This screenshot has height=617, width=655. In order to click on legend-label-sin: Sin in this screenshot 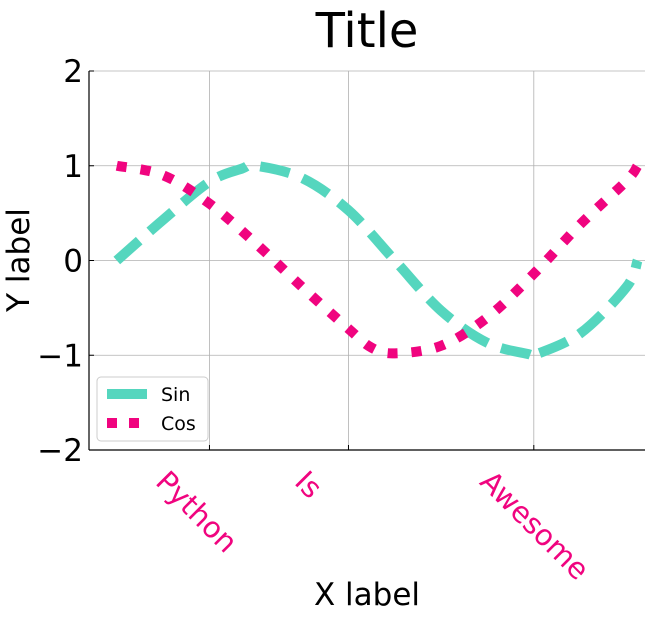, I will do `click(175, 395)`.